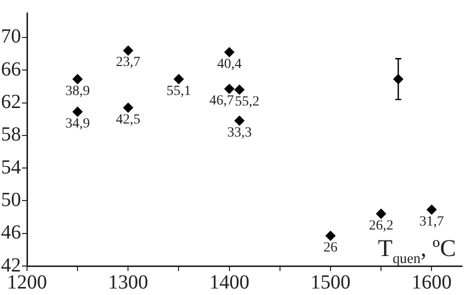 The height and width of the screenshot is (295, 474). What do you see at coordinates (178, 91) in the screenshot?
I see `annotation: 55,1` at bounding box center [178, 91].